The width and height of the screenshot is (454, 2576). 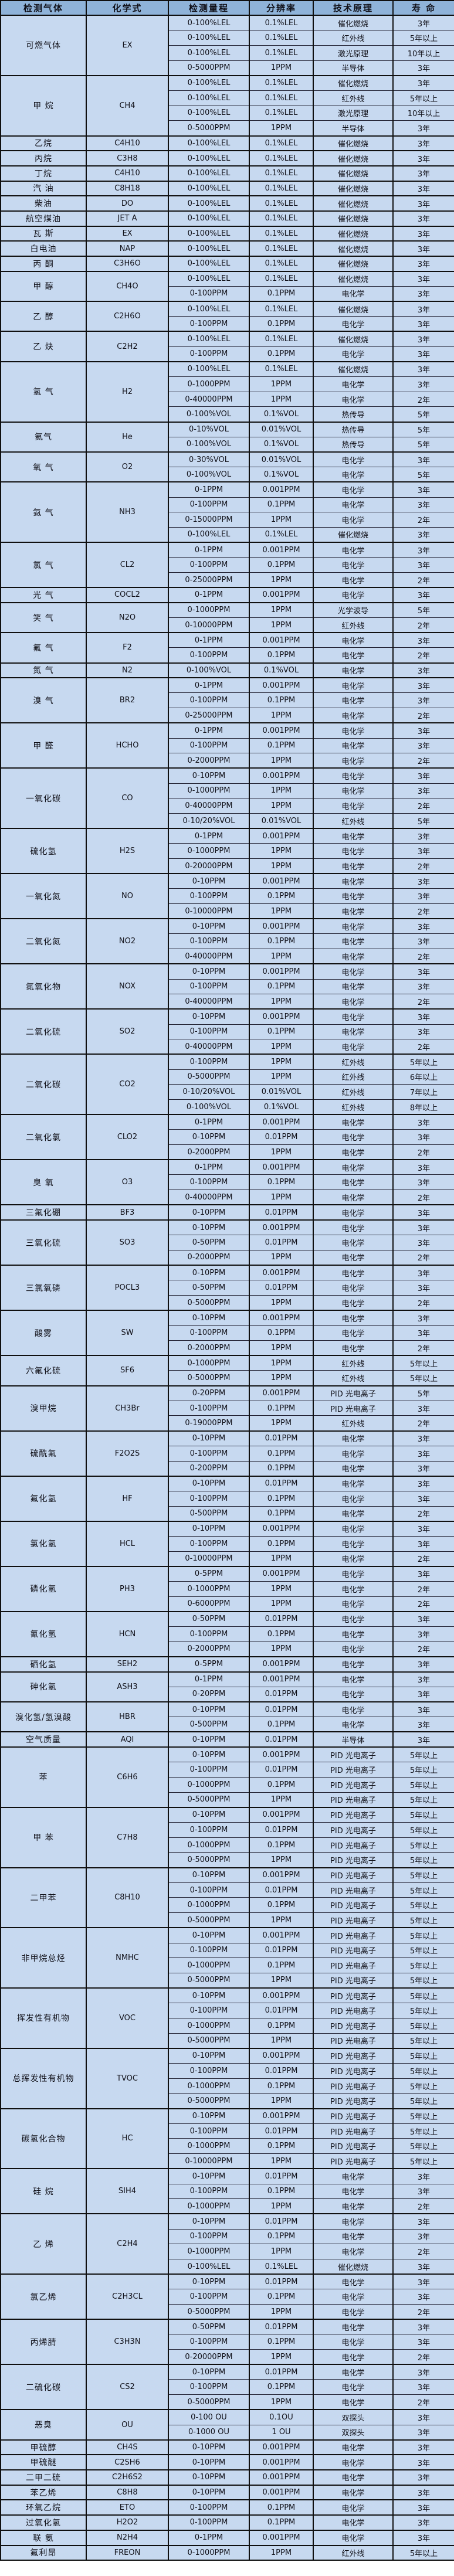 I want to click on principle-cell: 红外线, so click(x=353, y=1363).